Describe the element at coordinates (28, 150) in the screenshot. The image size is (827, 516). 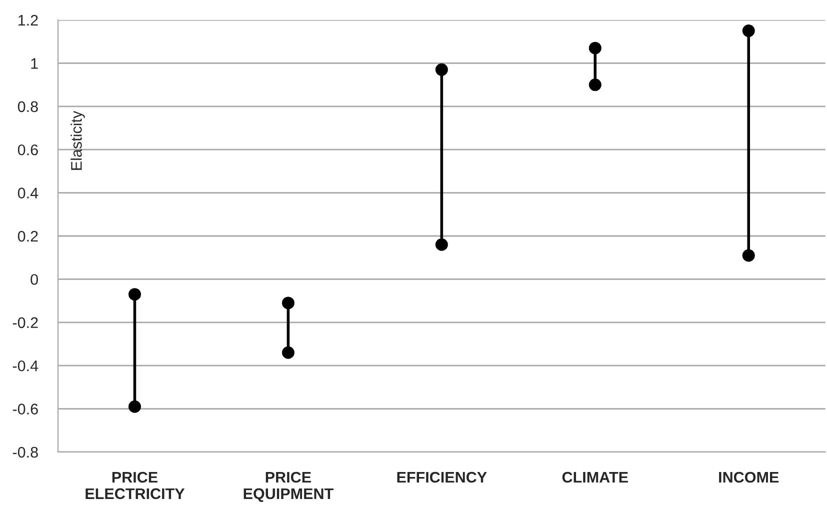
I see `y-tick-label: 0.6` at that location.